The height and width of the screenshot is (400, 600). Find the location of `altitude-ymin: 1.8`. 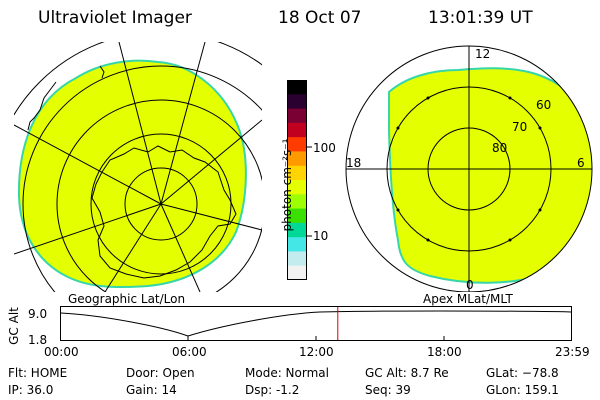

altitude-ymin: 1.8 is located at coordinates (38, 340).